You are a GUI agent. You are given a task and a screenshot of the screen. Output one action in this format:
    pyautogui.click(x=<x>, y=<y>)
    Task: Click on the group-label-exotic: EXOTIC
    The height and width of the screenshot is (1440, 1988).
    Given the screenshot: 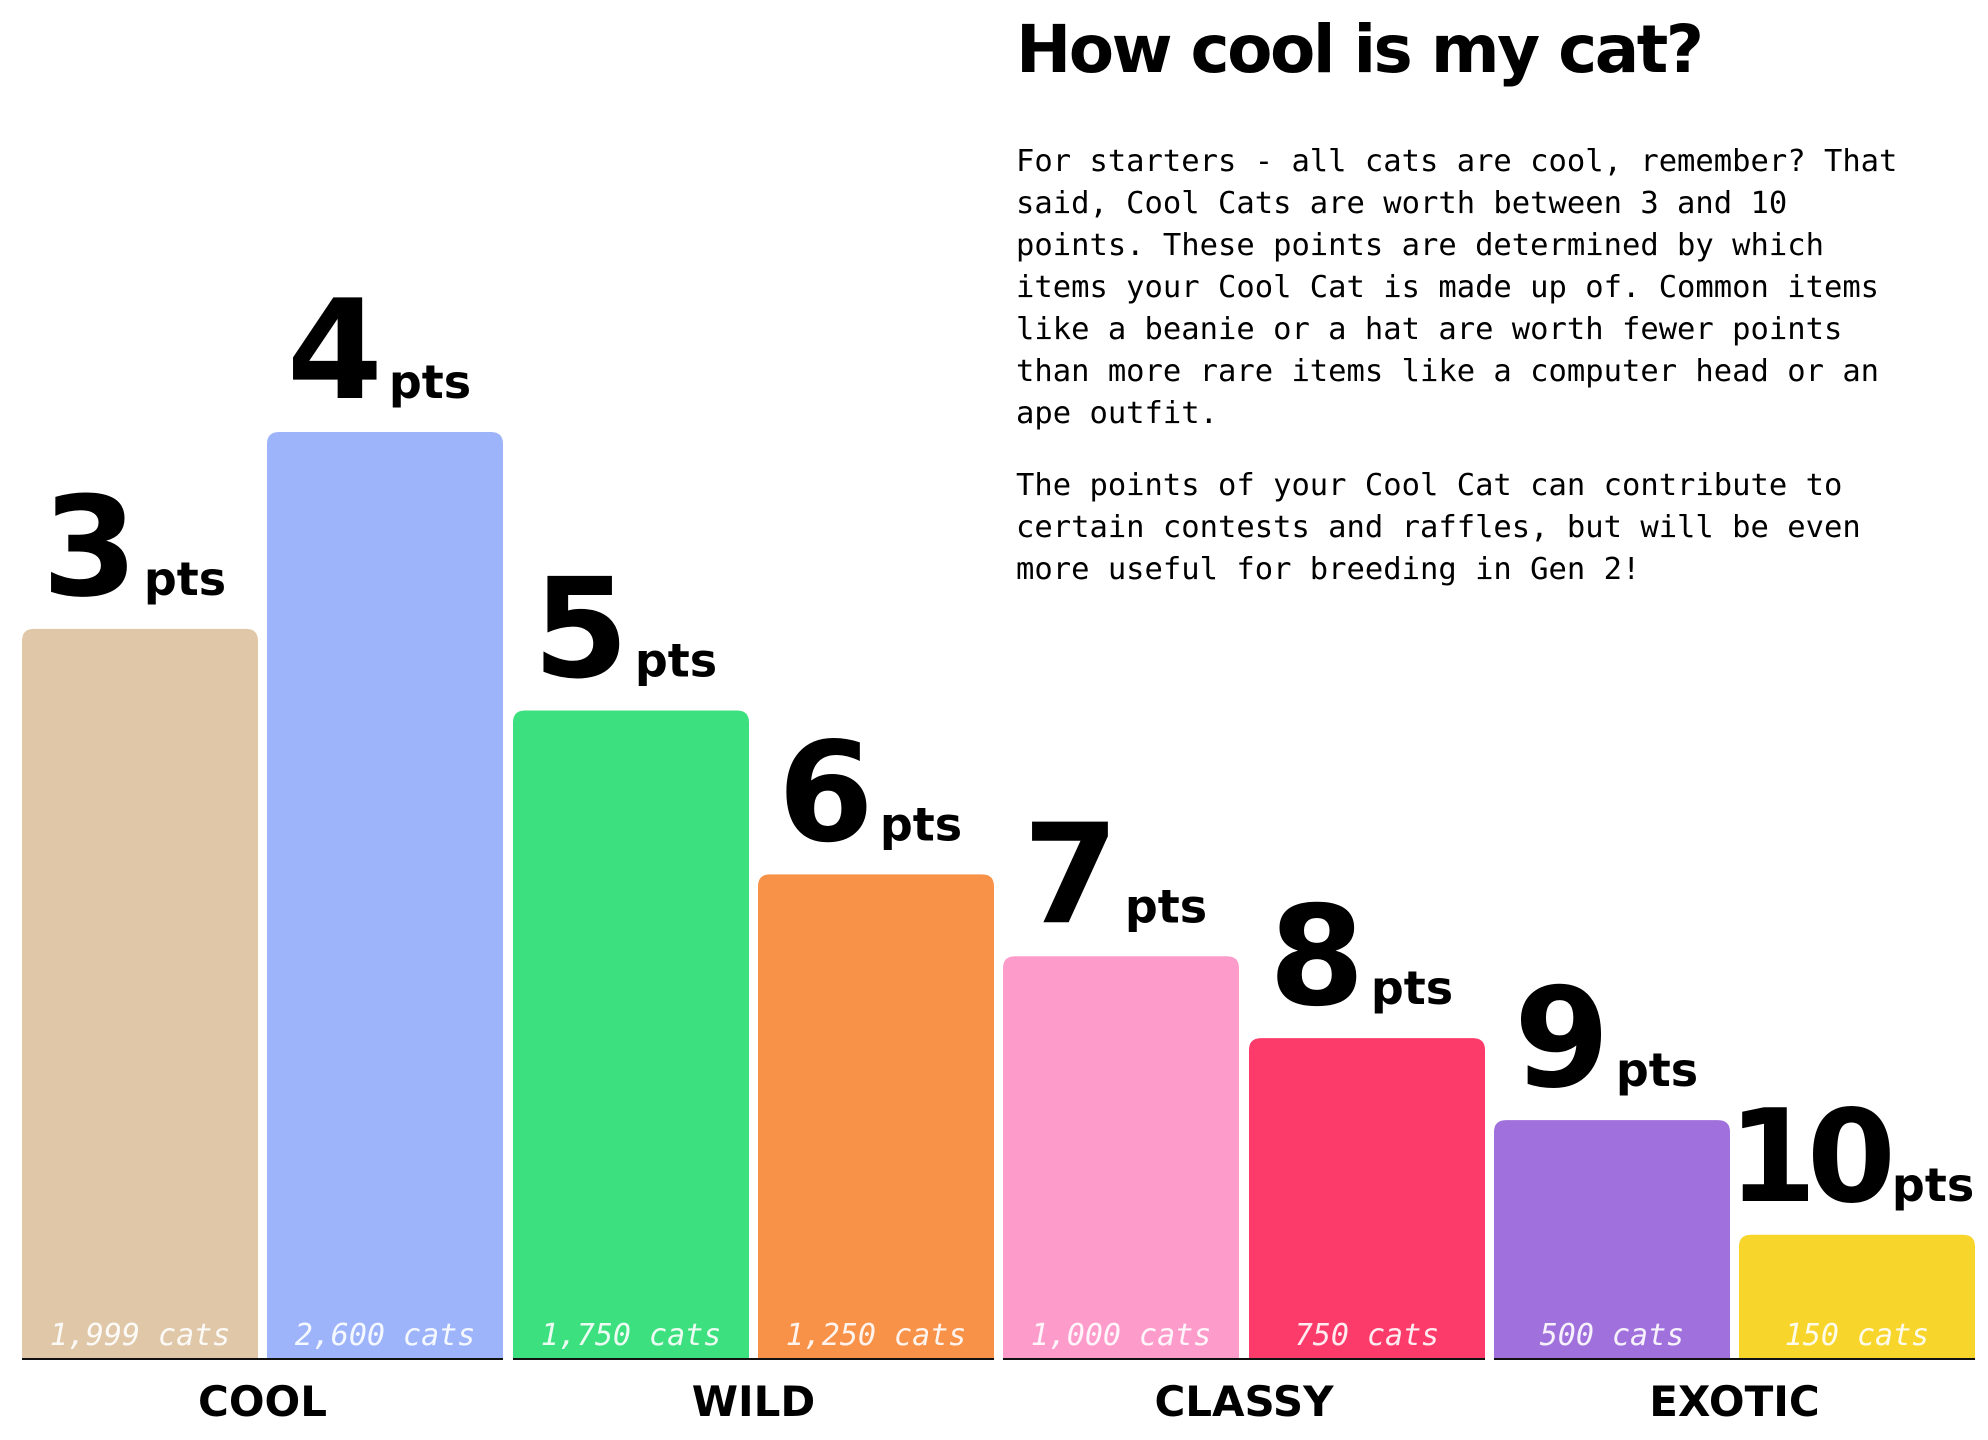 What is the action you would take?
    pyautogui.click(x=1734, y=1401)
    